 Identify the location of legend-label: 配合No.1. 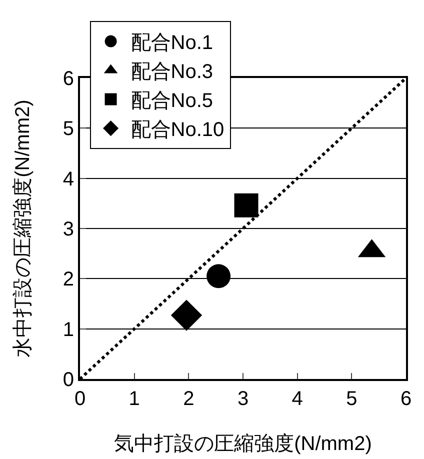
(172, 43).